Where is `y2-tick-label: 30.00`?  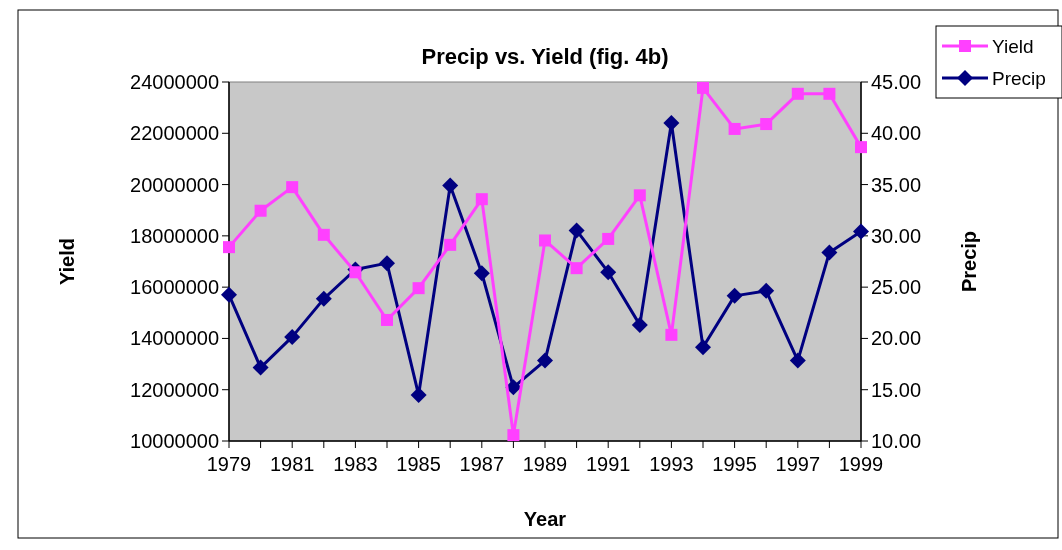
y2-tick-label: 30.00 is located at coordinates (896, 235).